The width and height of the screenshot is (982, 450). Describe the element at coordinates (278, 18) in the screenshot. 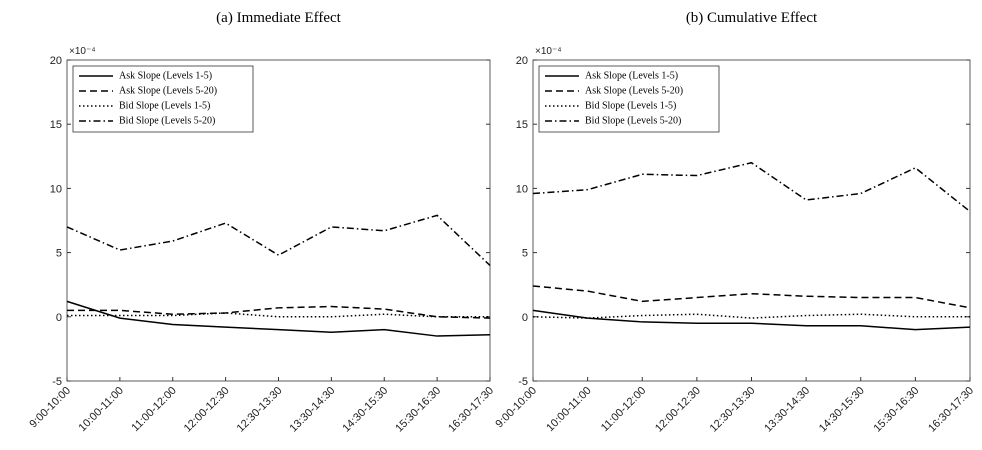

I see `chart-title: (a) Immediate Effect` at that location.